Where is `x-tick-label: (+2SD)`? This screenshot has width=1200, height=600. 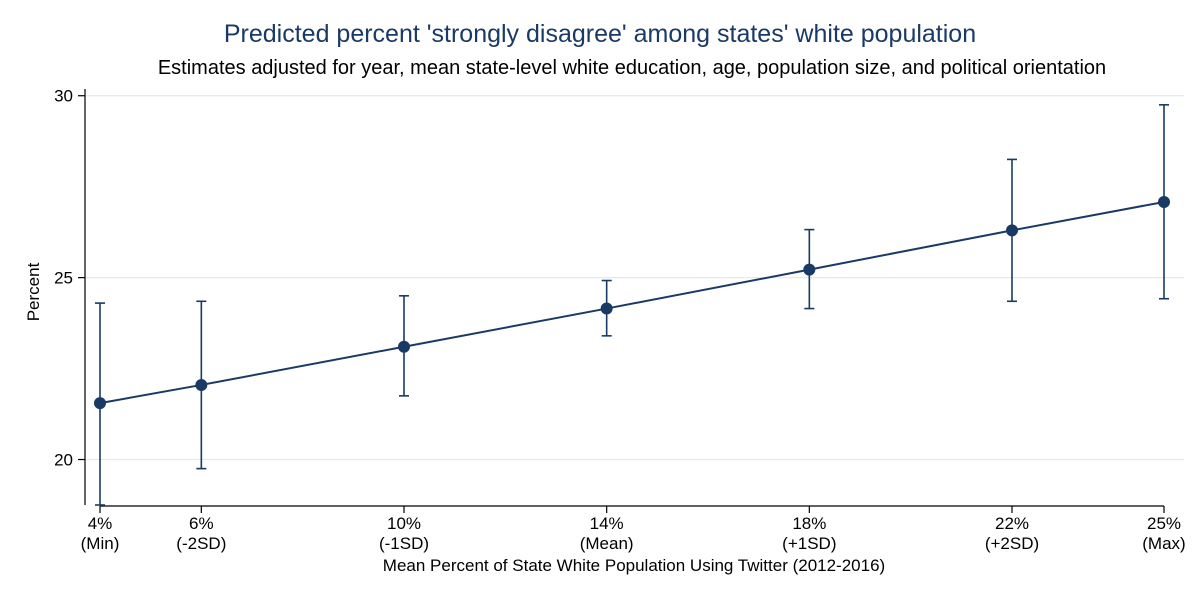
x-tick-label: (+2SD) is located at coordinates (1012, 543).